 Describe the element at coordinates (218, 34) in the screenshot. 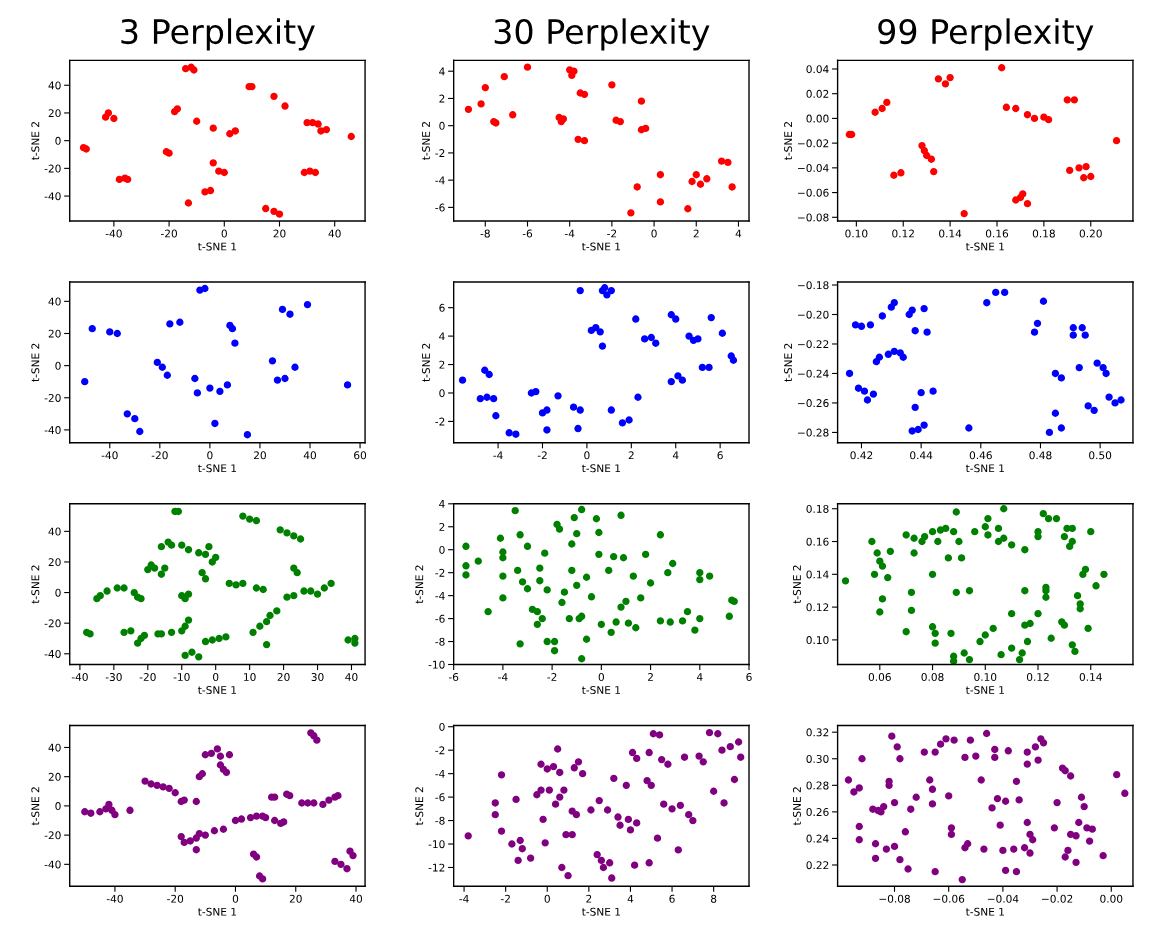

I see `chart-title: 3 Perplexity` at that location.